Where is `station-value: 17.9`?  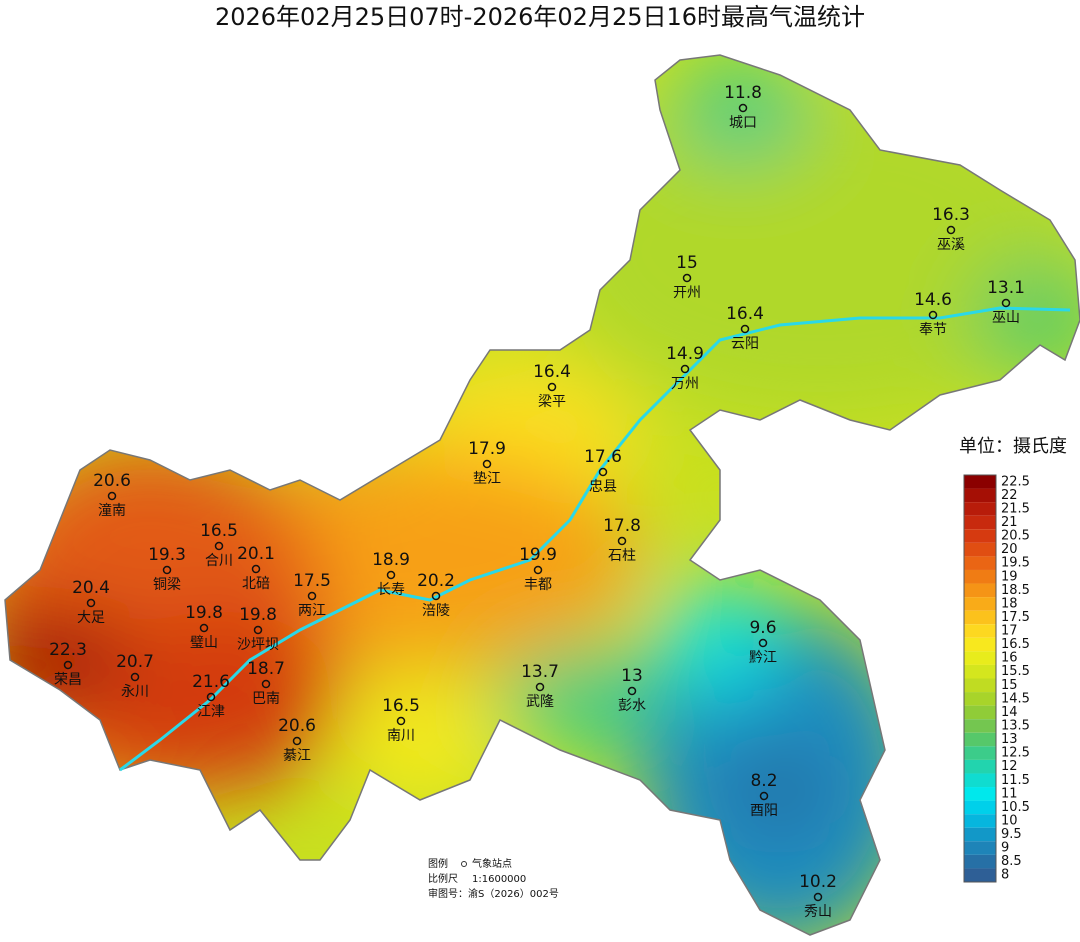 station-value: 17.9 is located at coordinates (487, 449).